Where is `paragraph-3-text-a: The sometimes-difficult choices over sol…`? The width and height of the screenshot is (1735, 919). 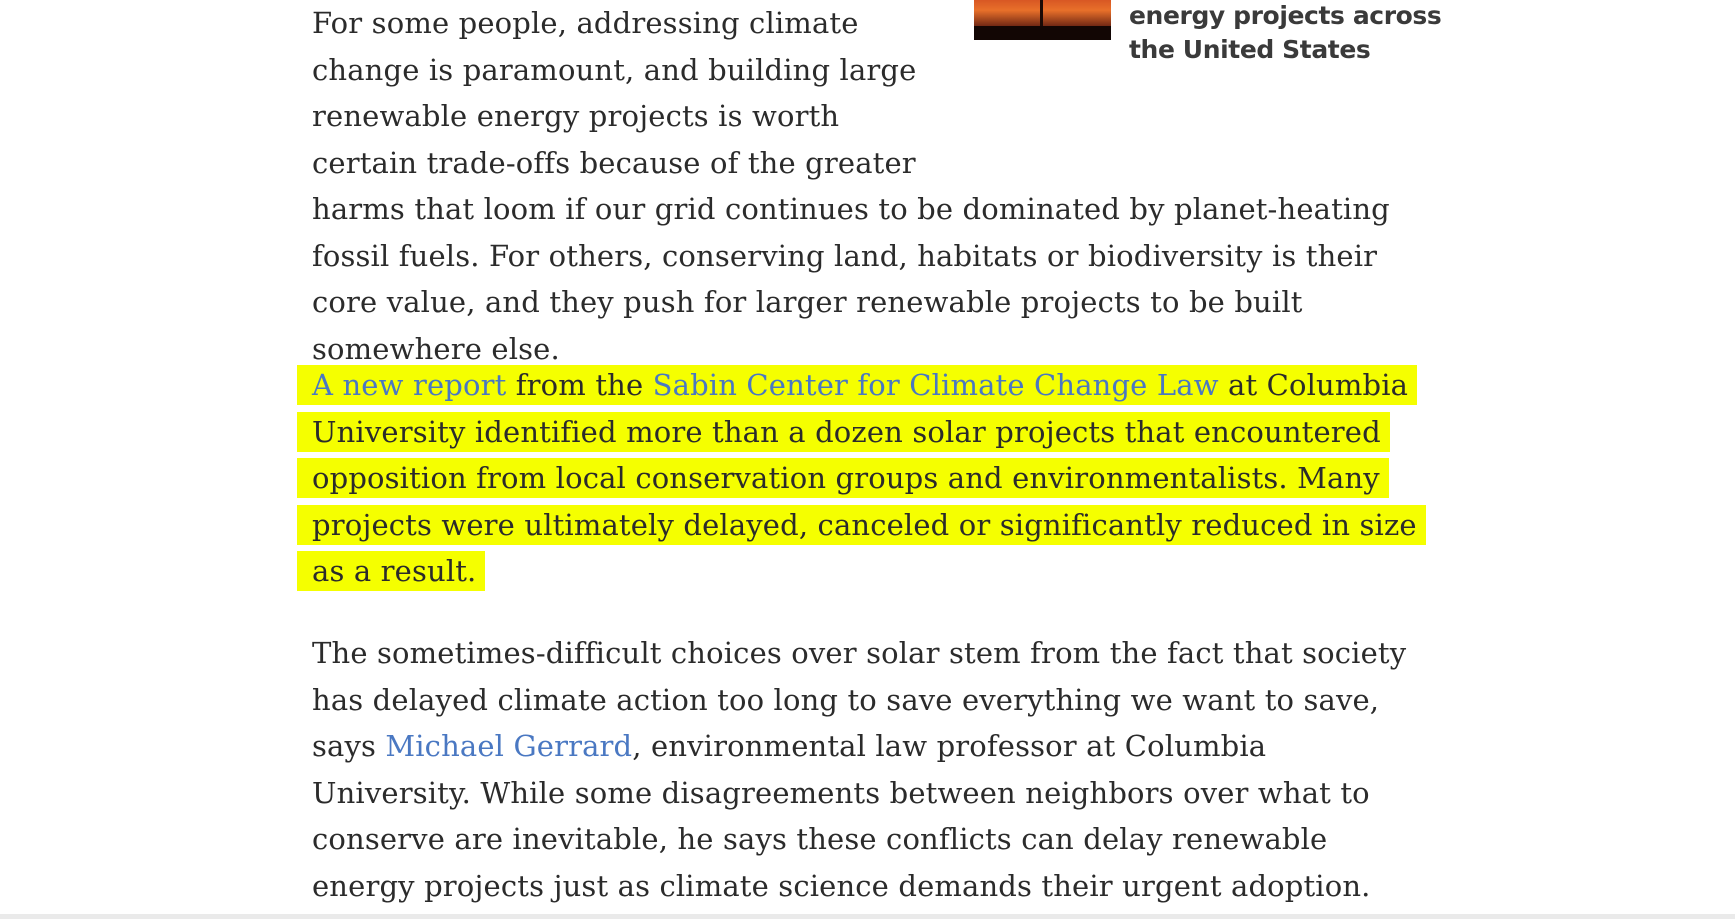 paragraph-3-text-a: The sometimes-difficult choices over sol… is located at coordinates (859, 699).